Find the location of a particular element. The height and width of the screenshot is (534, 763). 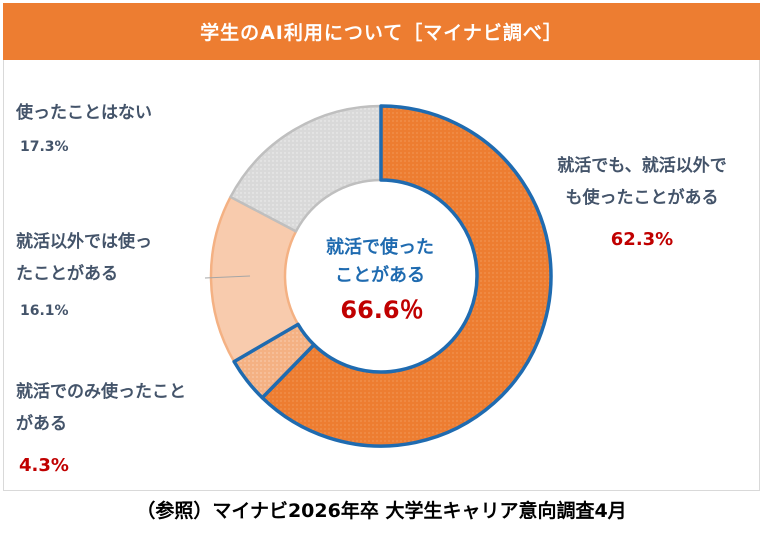

slice-only-job is located at coordinates (274, 361).